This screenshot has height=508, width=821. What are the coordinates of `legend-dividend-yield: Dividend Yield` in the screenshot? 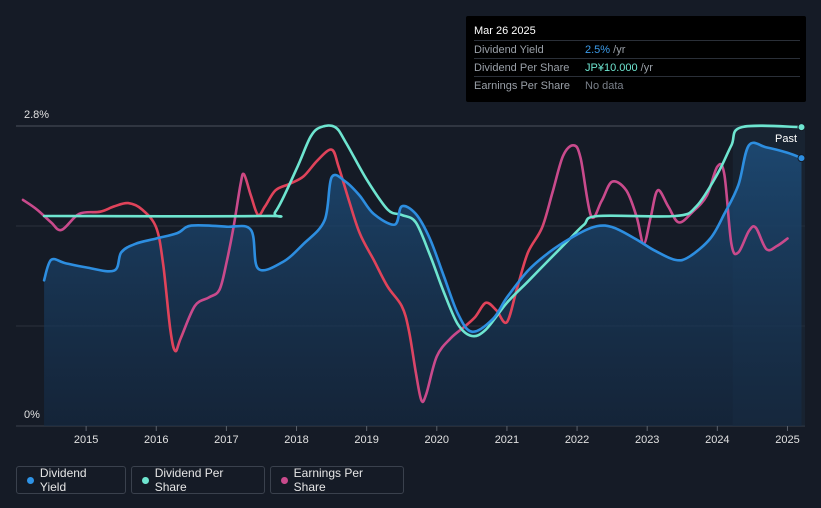 It's located at (71, 480).